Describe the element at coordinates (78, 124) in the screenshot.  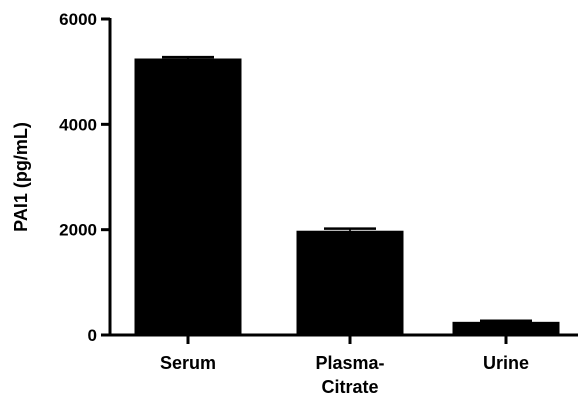
I see `y-tick-label-2: 4000` at that location.